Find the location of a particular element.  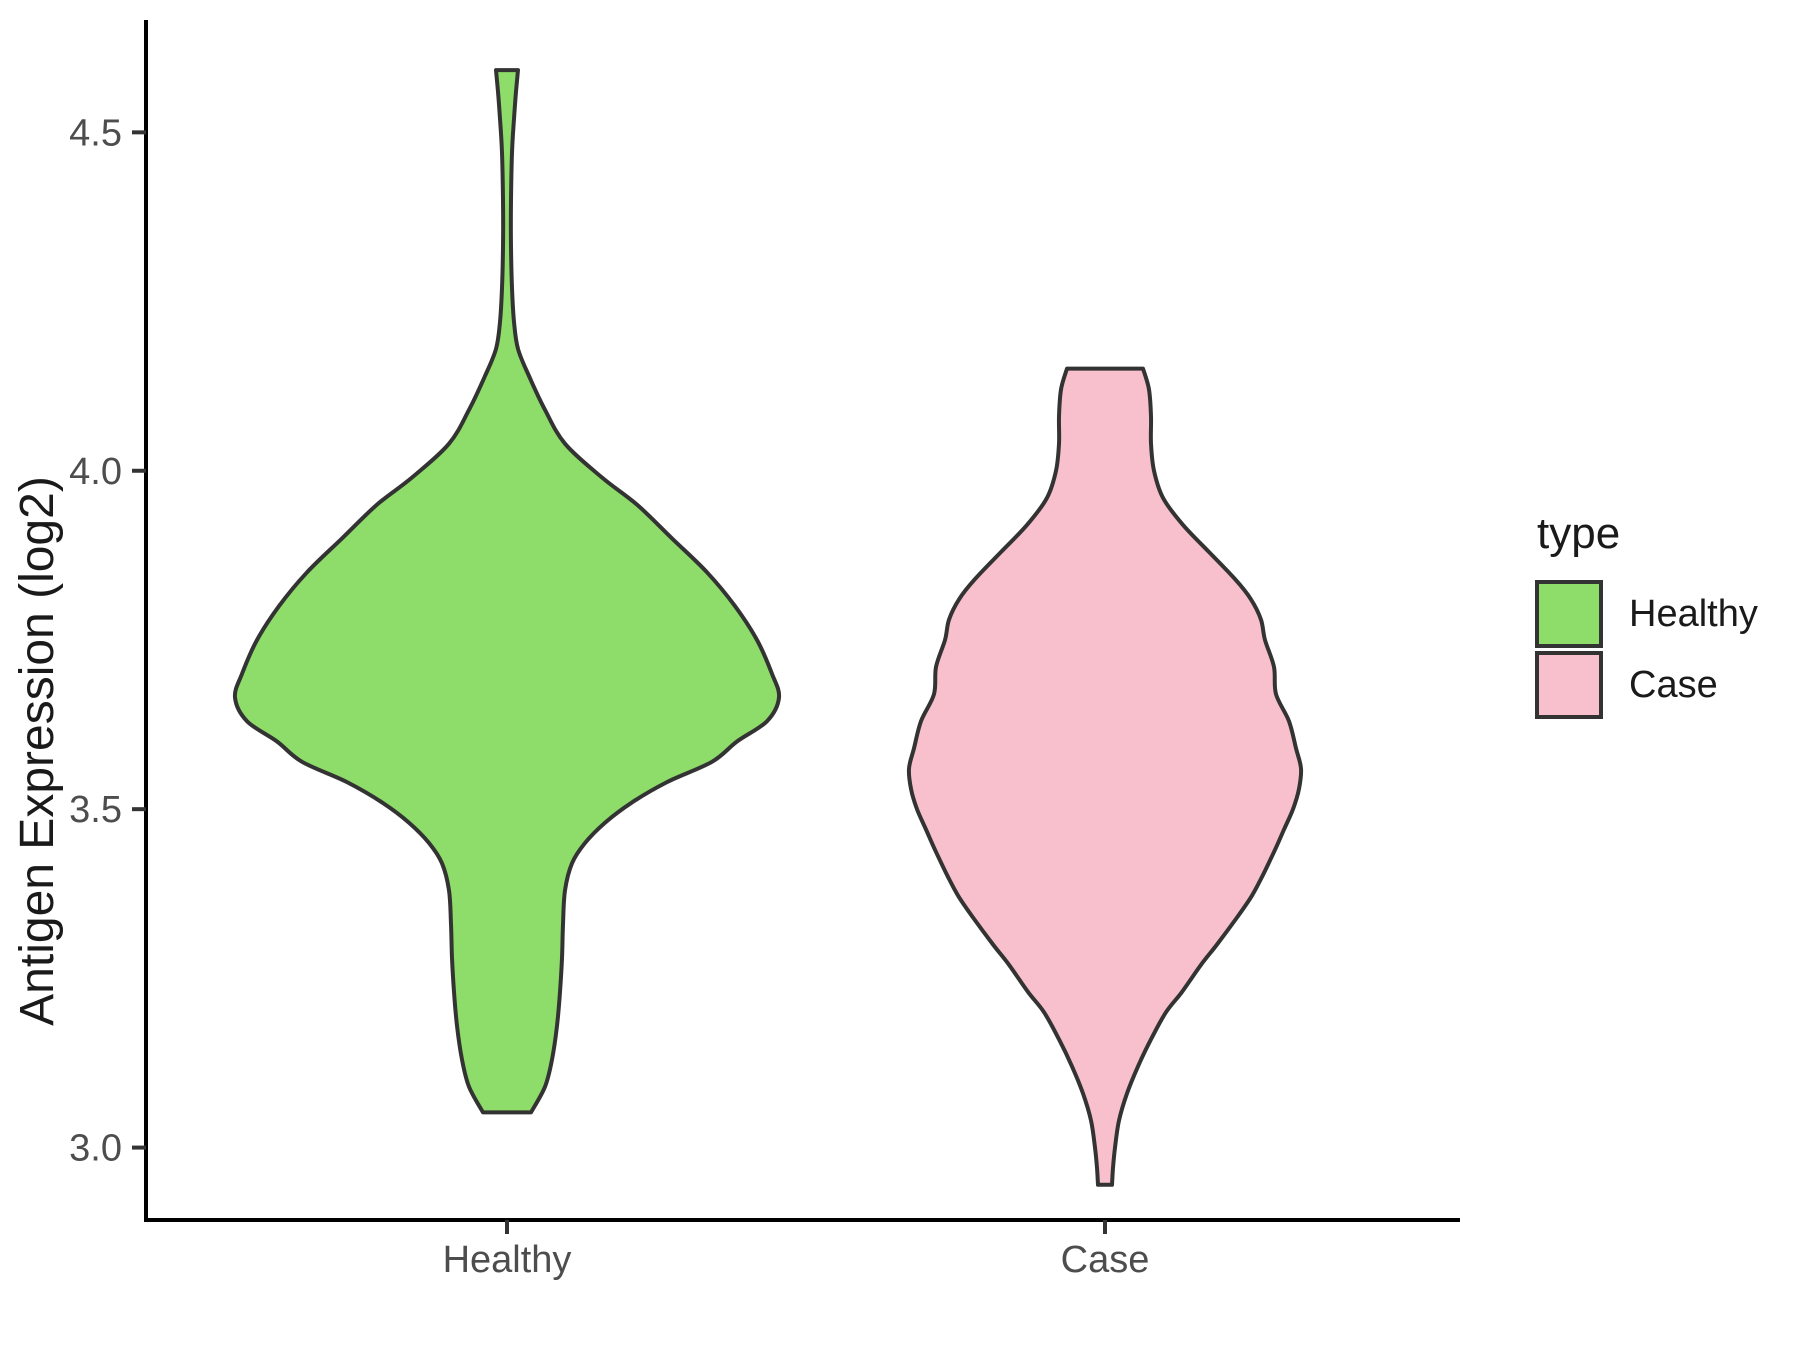

legend-item-case: Case is located at coordinates (1646, 685).